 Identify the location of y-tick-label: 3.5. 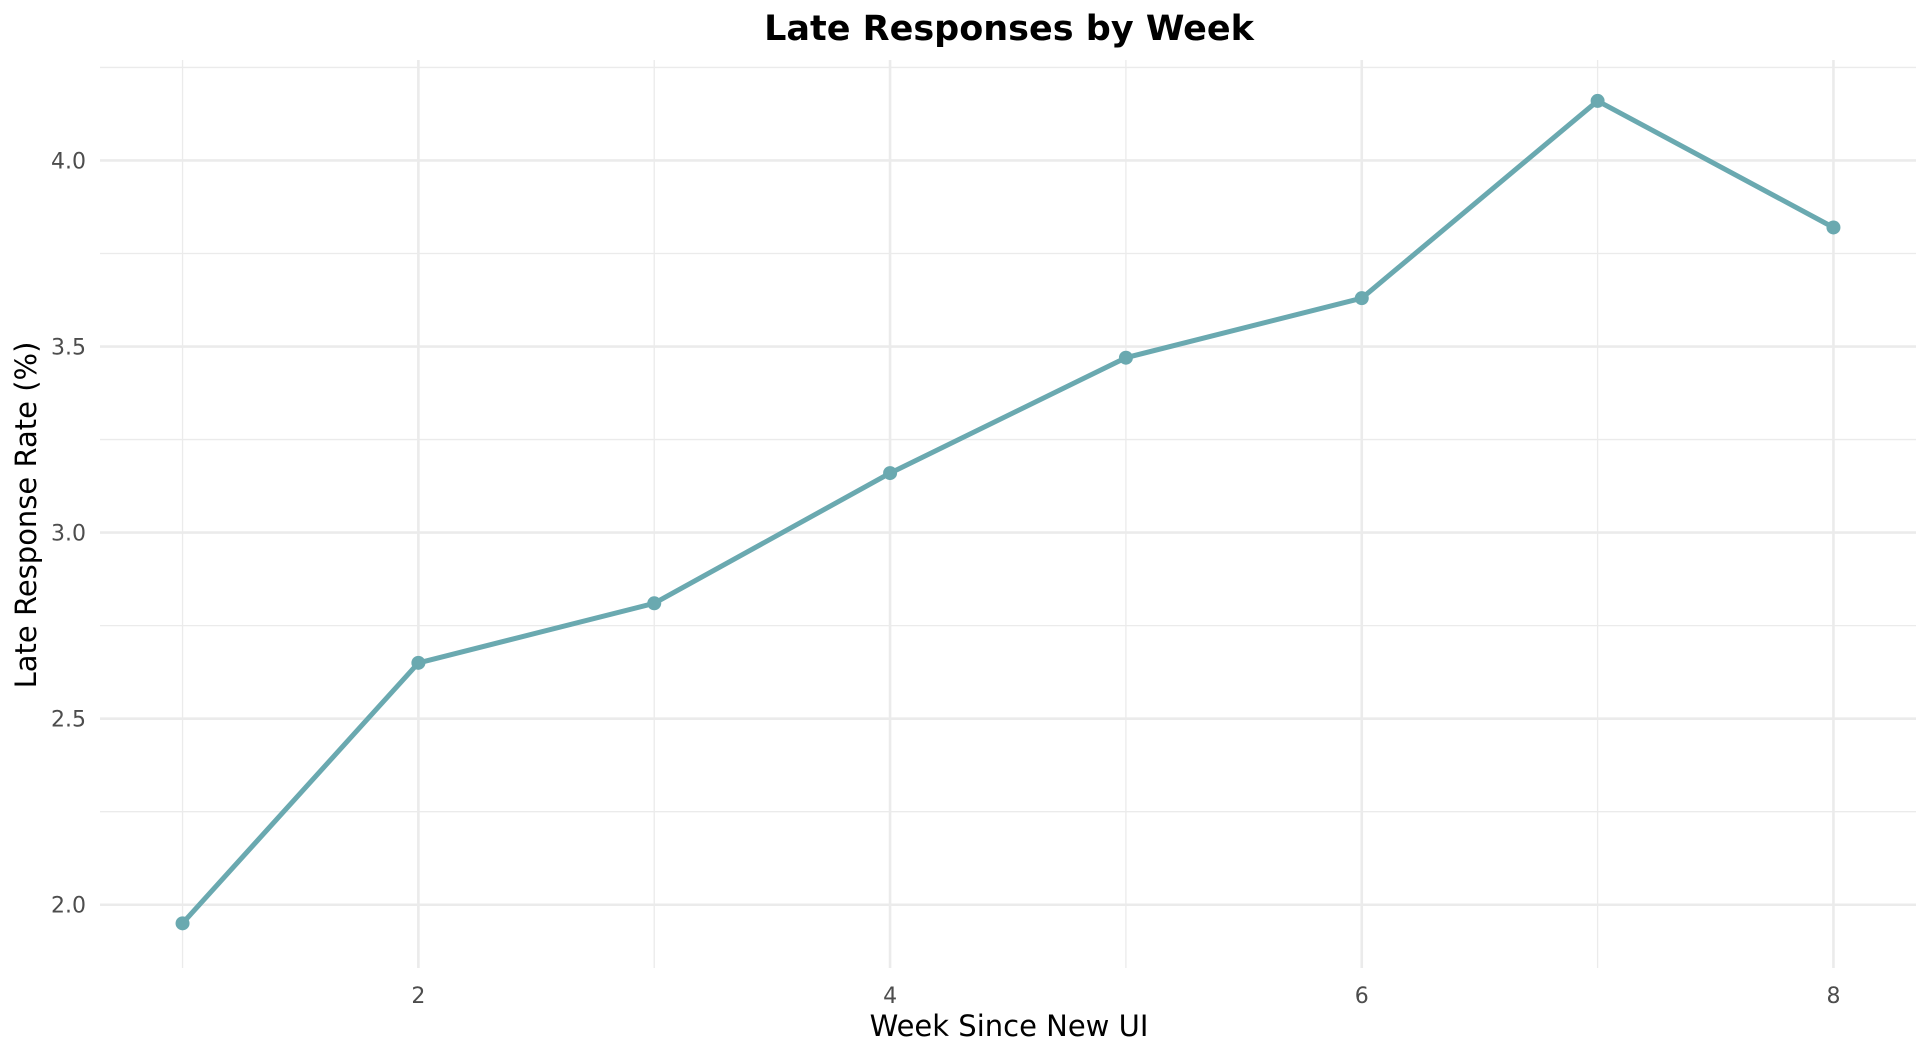
(68, 348).